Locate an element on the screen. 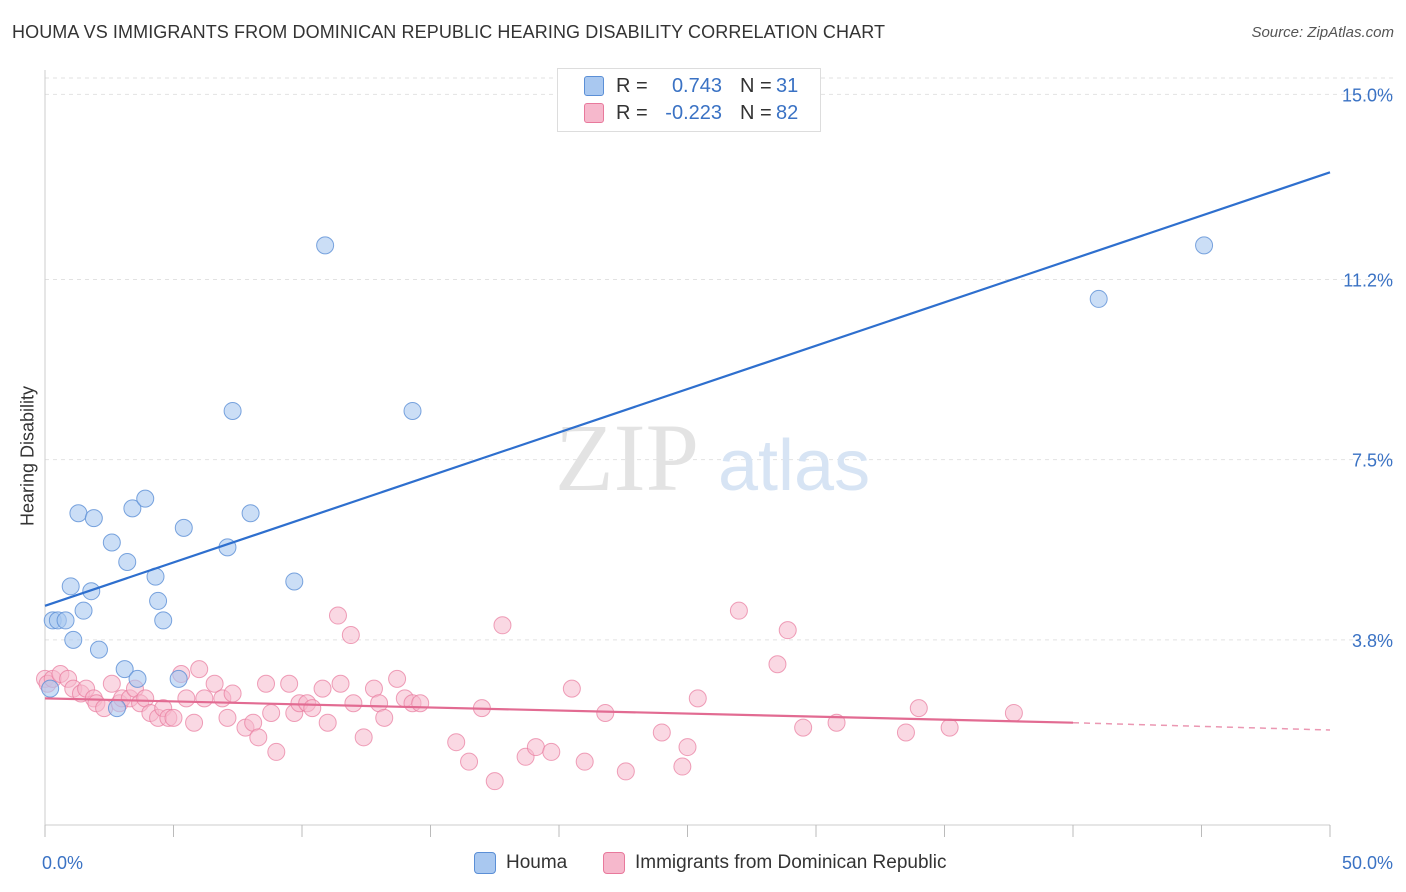  y-tick-labels: 3.8% 7.5% 11.2% 15.0% is located at coordinates (1367, 368).